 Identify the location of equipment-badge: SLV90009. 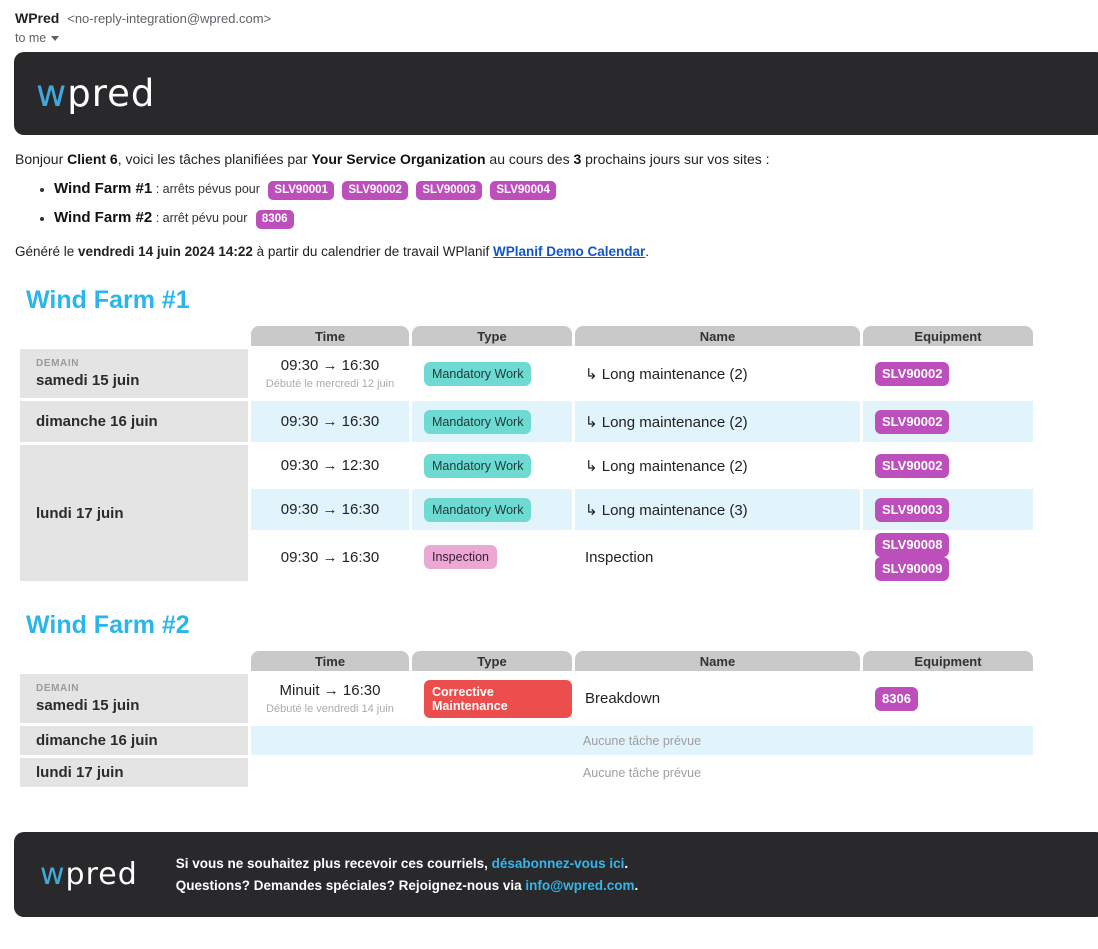
(912, 569).